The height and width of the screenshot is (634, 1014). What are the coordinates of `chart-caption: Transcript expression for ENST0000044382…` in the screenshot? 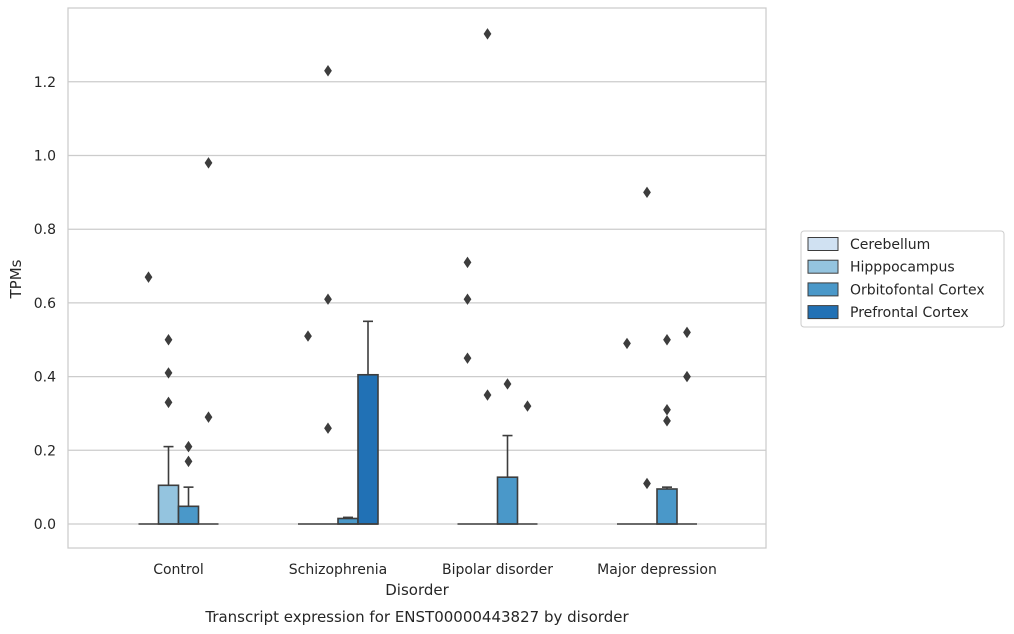 It's located at (416, 617).